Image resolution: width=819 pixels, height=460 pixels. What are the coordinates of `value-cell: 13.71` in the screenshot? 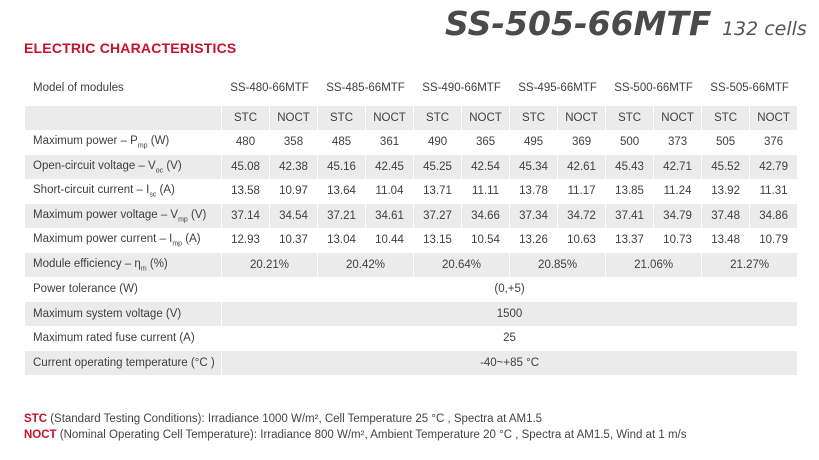 It's located at (438, 191).